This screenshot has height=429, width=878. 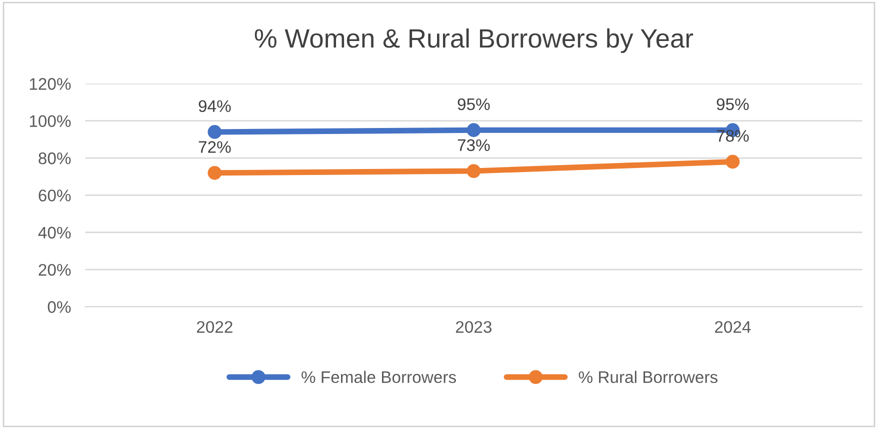 I want to click on x-tick-label: 2023, so click(x=474, y=327).